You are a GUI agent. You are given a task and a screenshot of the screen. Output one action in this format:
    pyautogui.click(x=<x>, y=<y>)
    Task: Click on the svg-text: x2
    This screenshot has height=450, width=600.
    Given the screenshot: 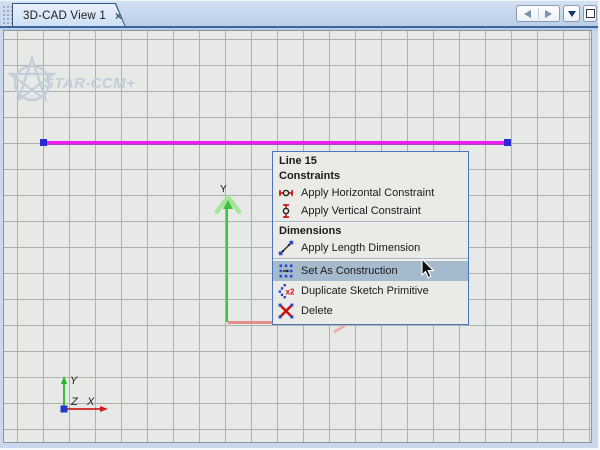 What is the action you would take?
    pyautogui.click(x=290, y=292)
    